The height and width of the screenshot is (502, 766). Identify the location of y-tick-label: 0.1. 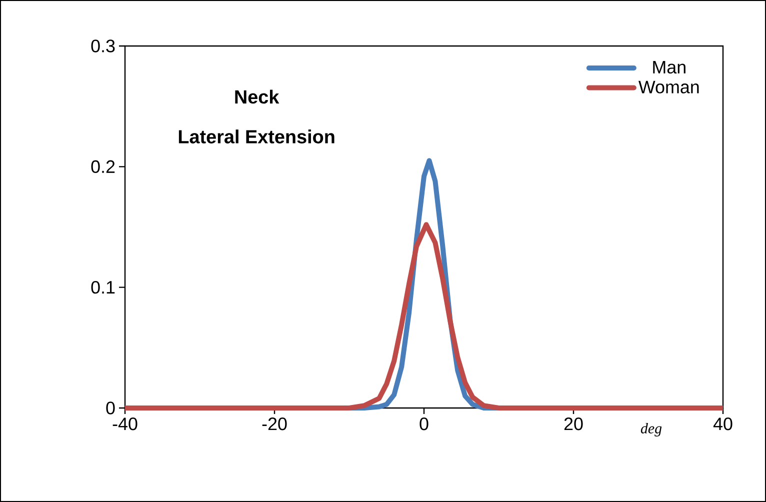
(103, 287).